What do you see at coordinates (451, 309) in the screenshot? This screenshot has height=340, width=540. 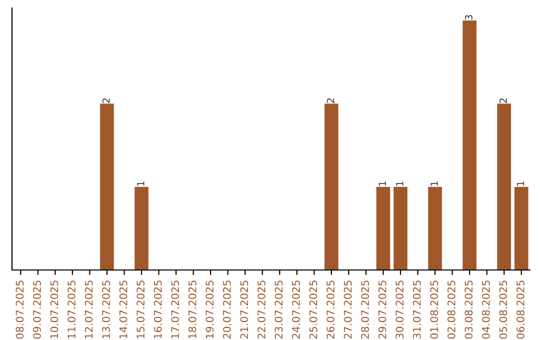 I see `x-tick-label: 02.08.2025` at bounding box center [451, 309].